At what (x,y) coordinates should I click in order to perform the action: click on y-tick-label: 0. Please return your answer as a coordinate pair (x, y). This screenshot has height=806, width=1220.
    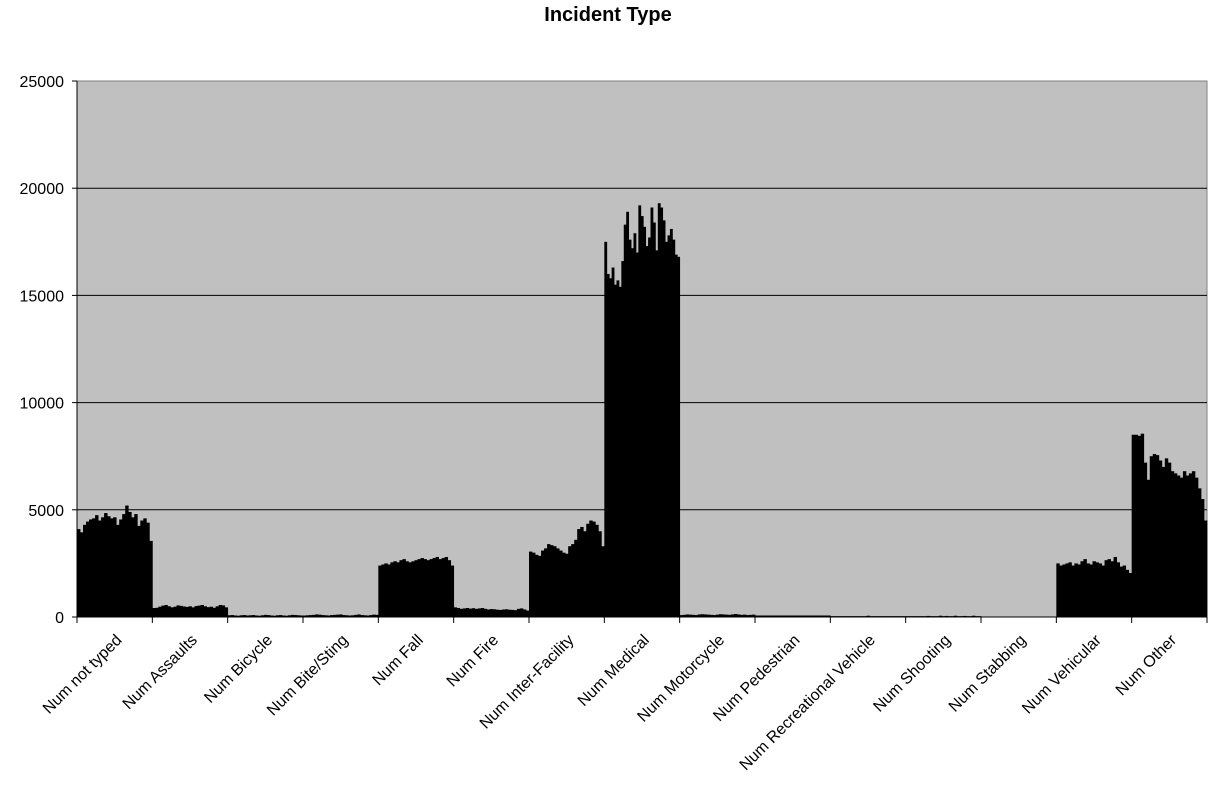
    Looking at the image, I should click on (59, 618).